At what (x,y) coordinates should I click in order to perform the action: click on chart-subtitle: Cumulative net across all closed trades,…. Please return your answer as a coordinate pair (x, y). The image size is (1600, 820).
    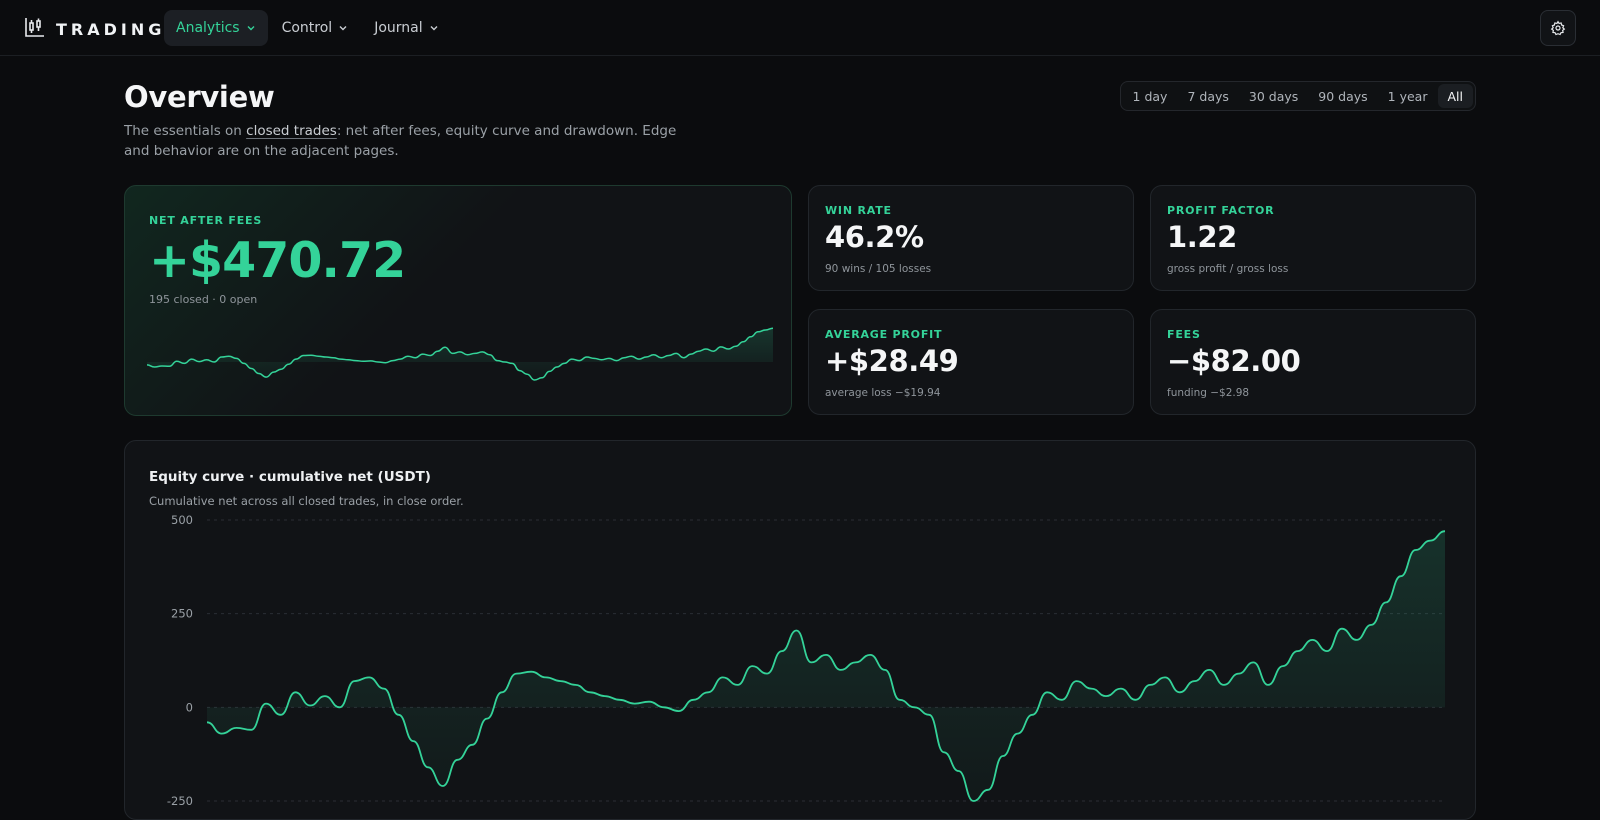
    Looking at the image, I should click on (306, 501).